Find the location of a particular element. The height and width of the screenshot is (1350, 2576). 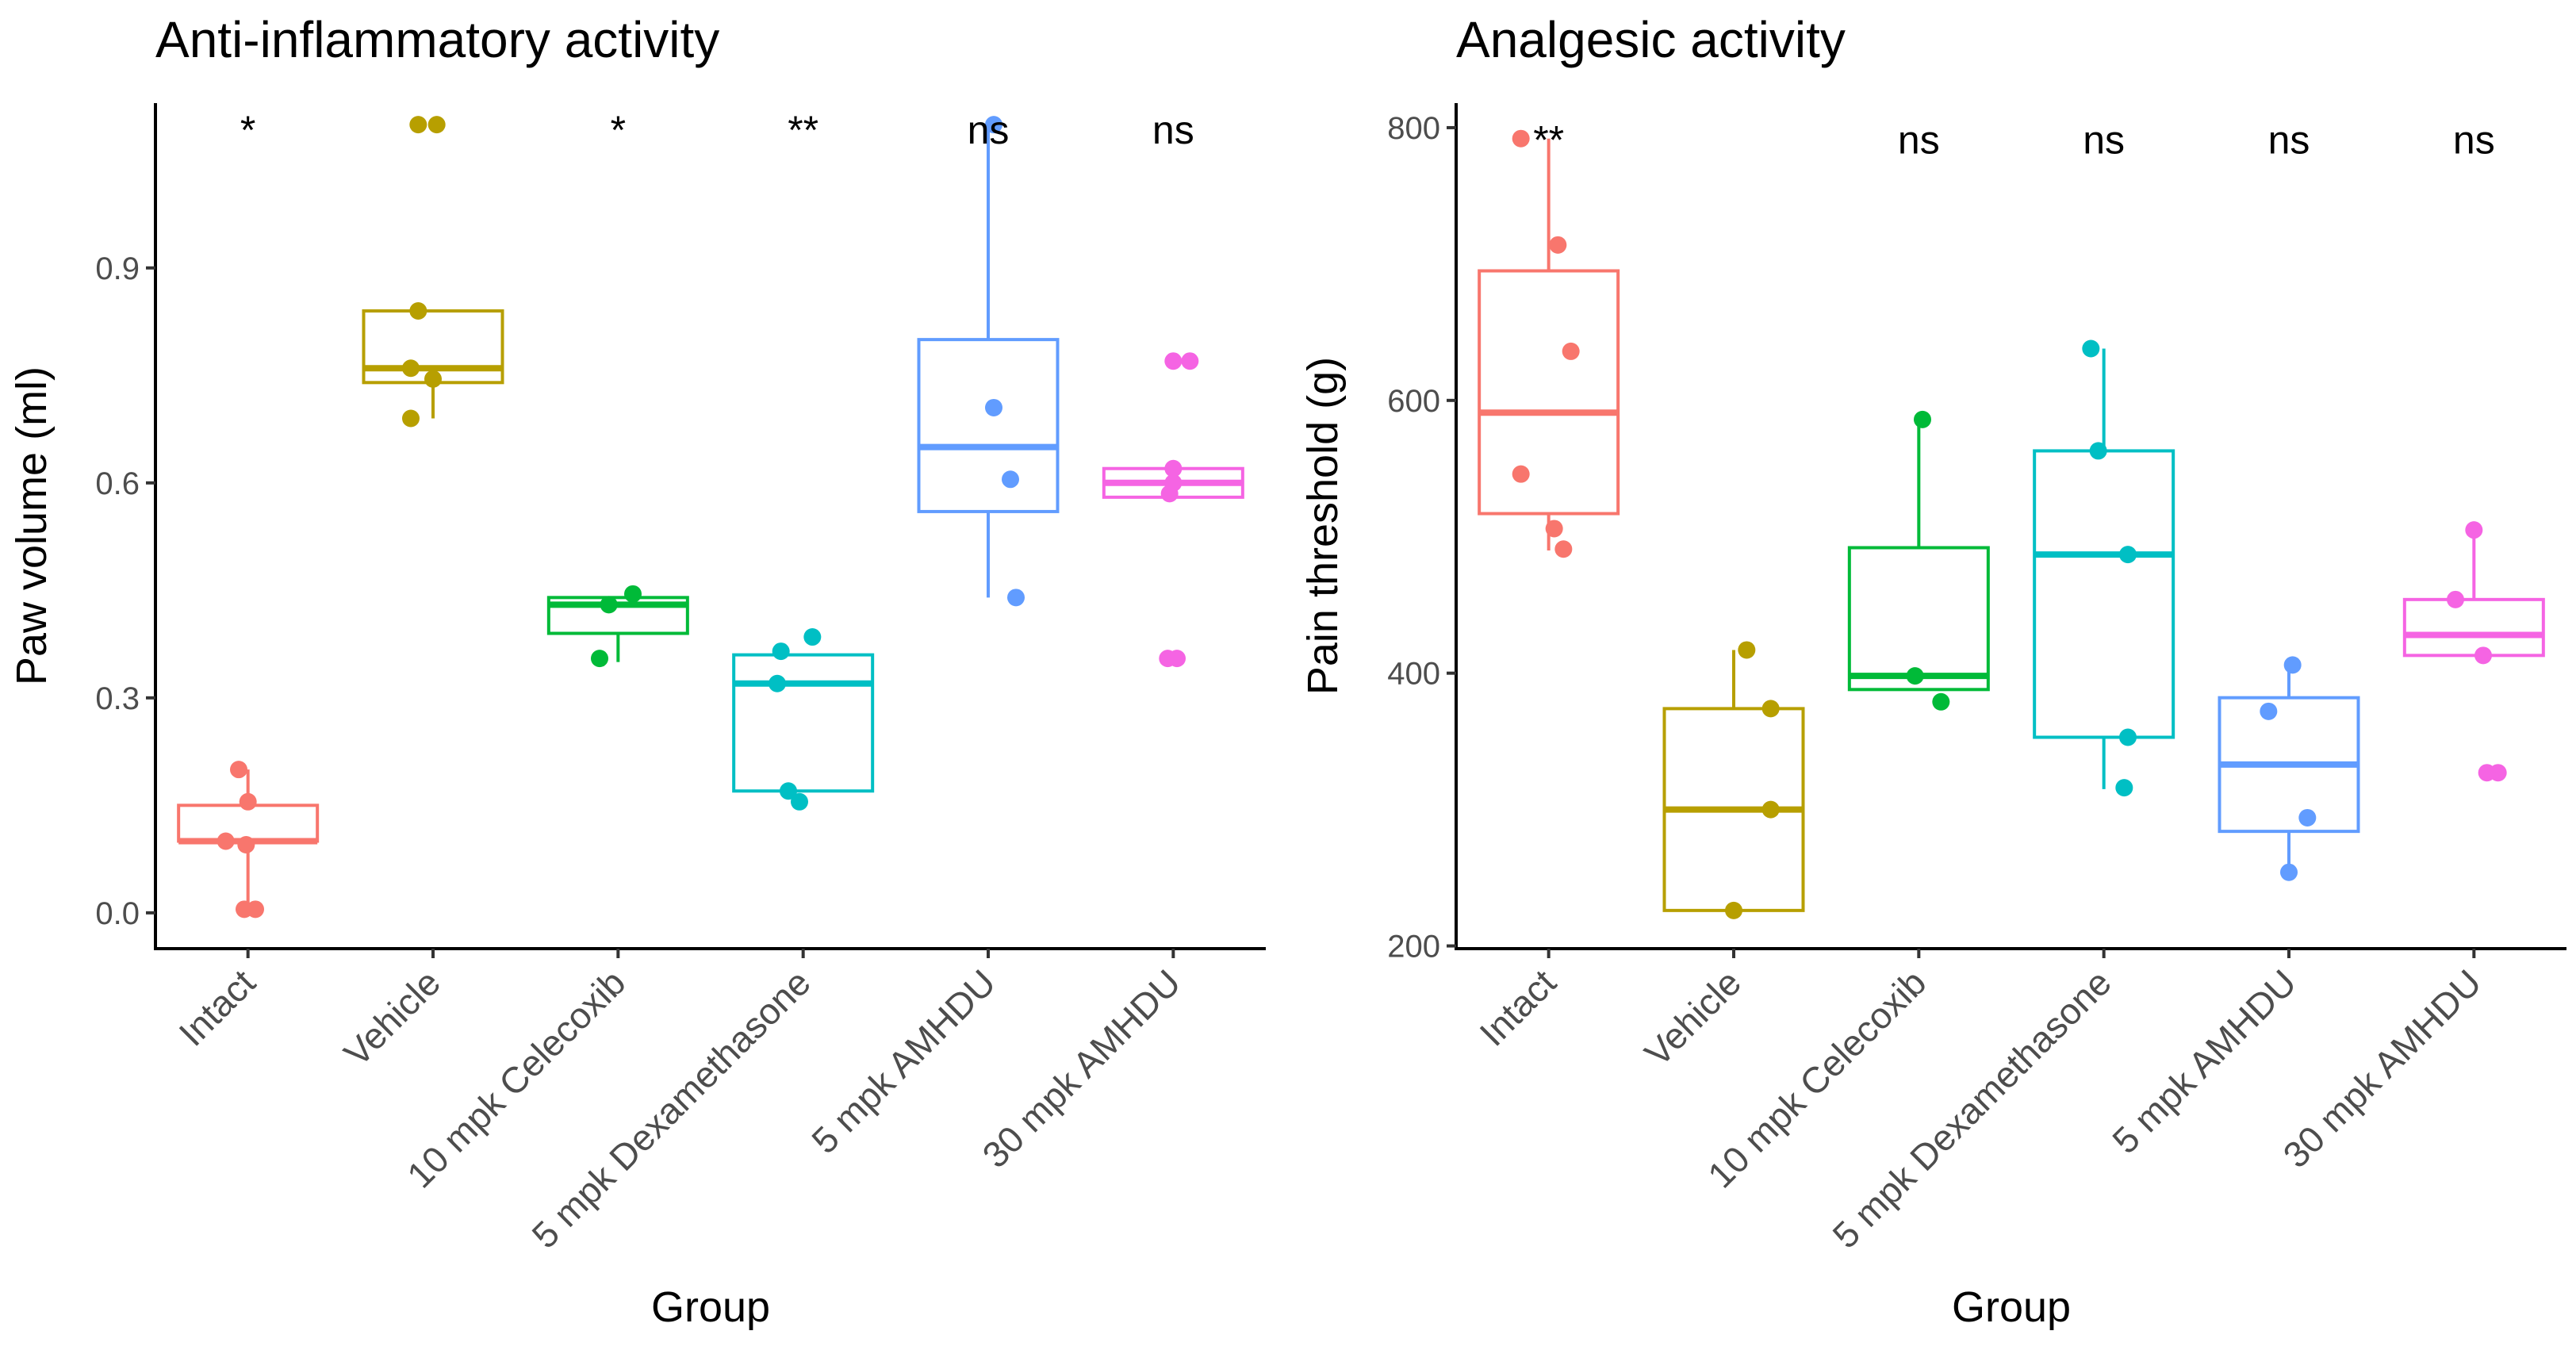

y-tick-label: 400 is located at coordinates (1414, 674).